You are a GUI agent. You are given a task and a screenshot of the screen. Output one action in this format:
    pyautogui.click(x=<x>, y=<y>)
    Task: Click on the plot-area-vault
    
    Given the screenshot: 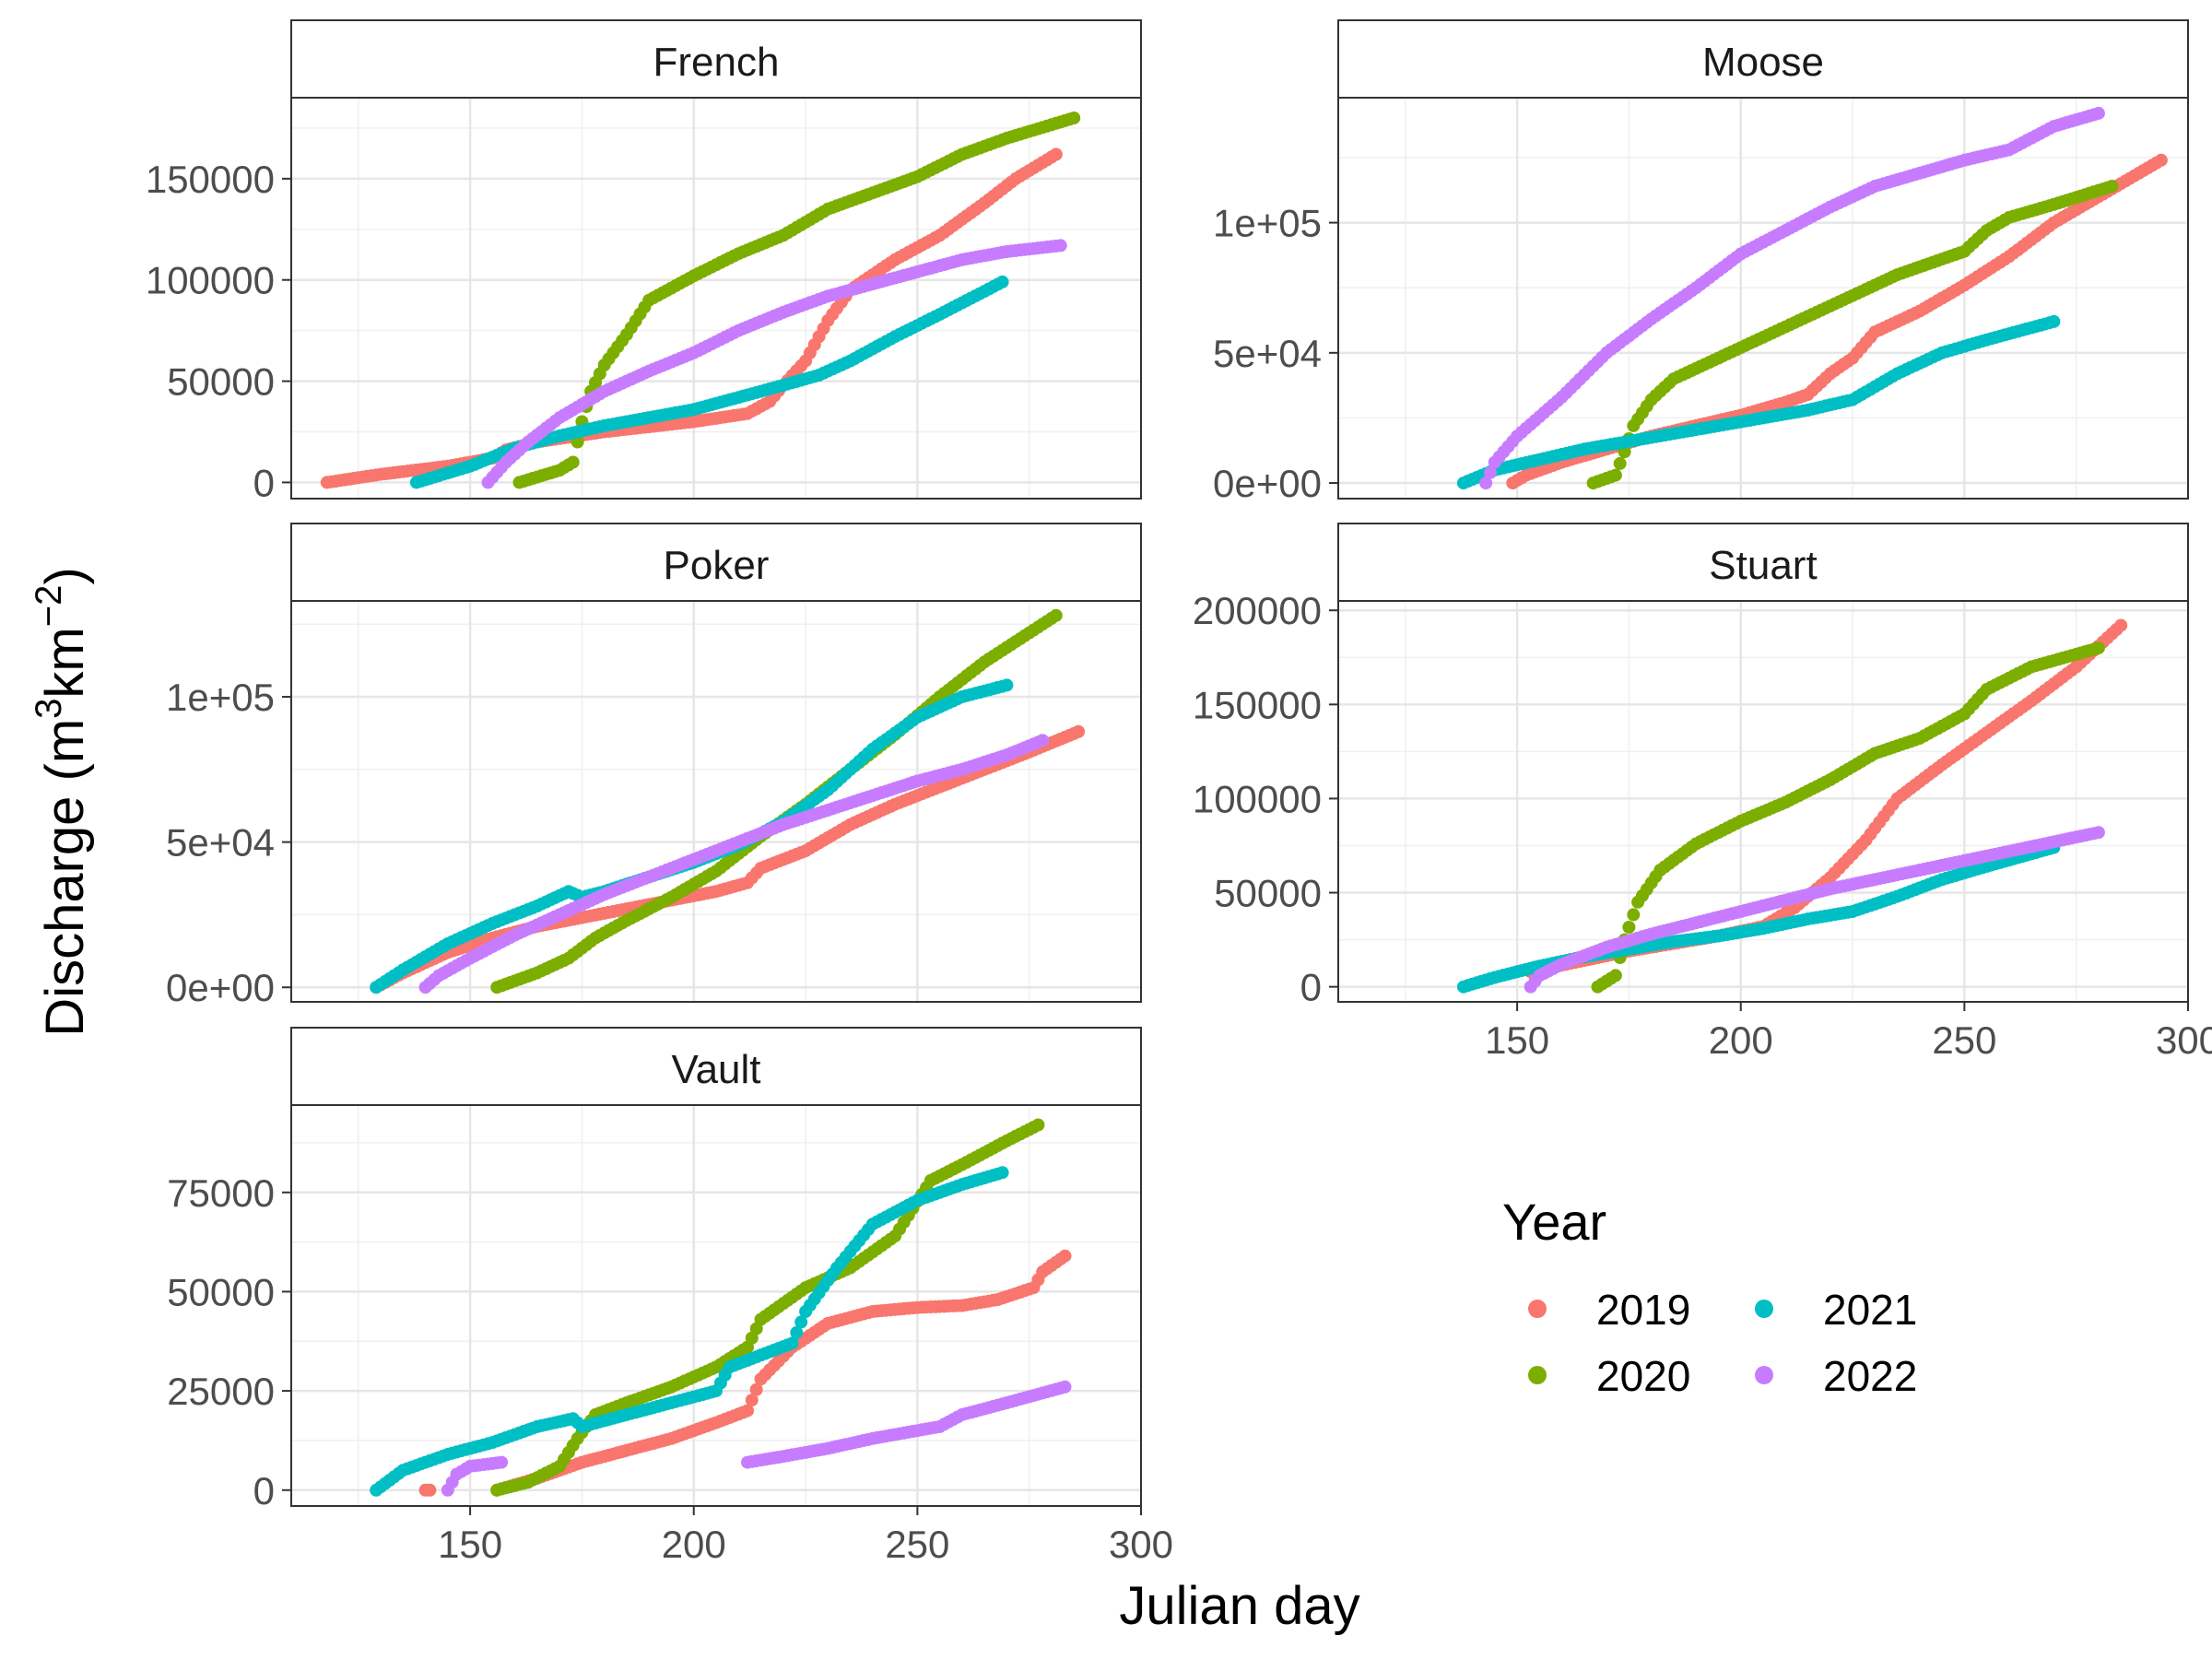 What is the action you would take?
    pyautogui.click(x=716, y=1305)
    